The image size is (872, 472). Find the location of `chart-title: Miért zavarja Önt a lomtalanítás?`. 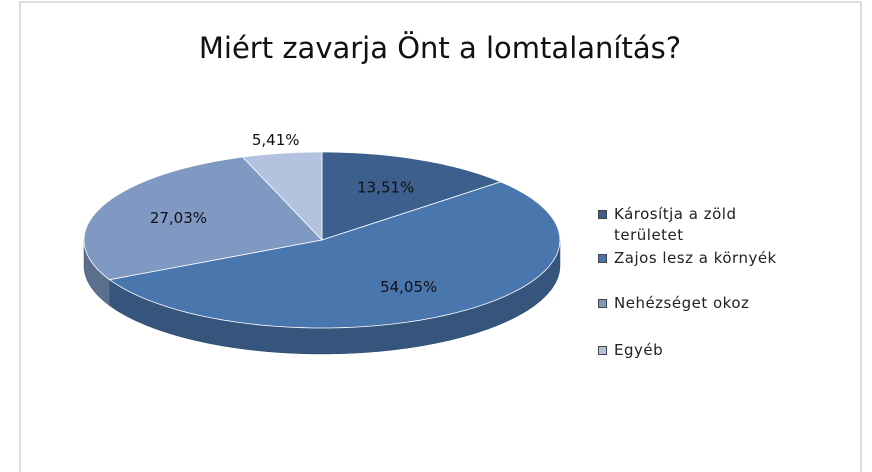

chart-title: Miért zavarja Önt a lomtalanítás? is located at coordinates (440, 48).